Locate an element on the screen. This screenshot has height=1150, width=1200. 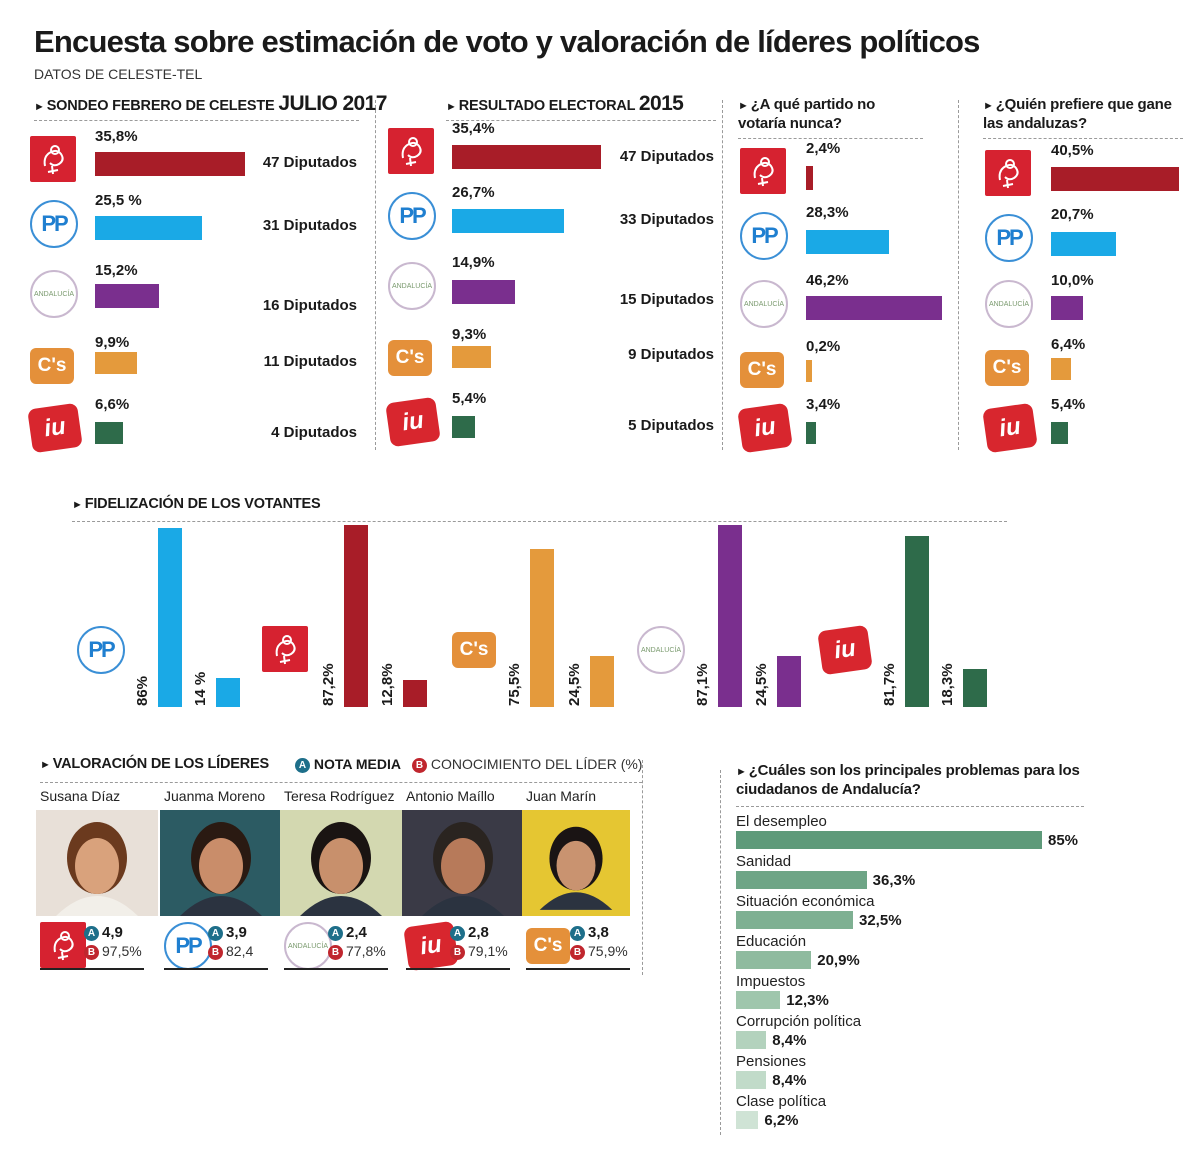
conocimiento-value: 97,5% is located at coordinates (122, 951).